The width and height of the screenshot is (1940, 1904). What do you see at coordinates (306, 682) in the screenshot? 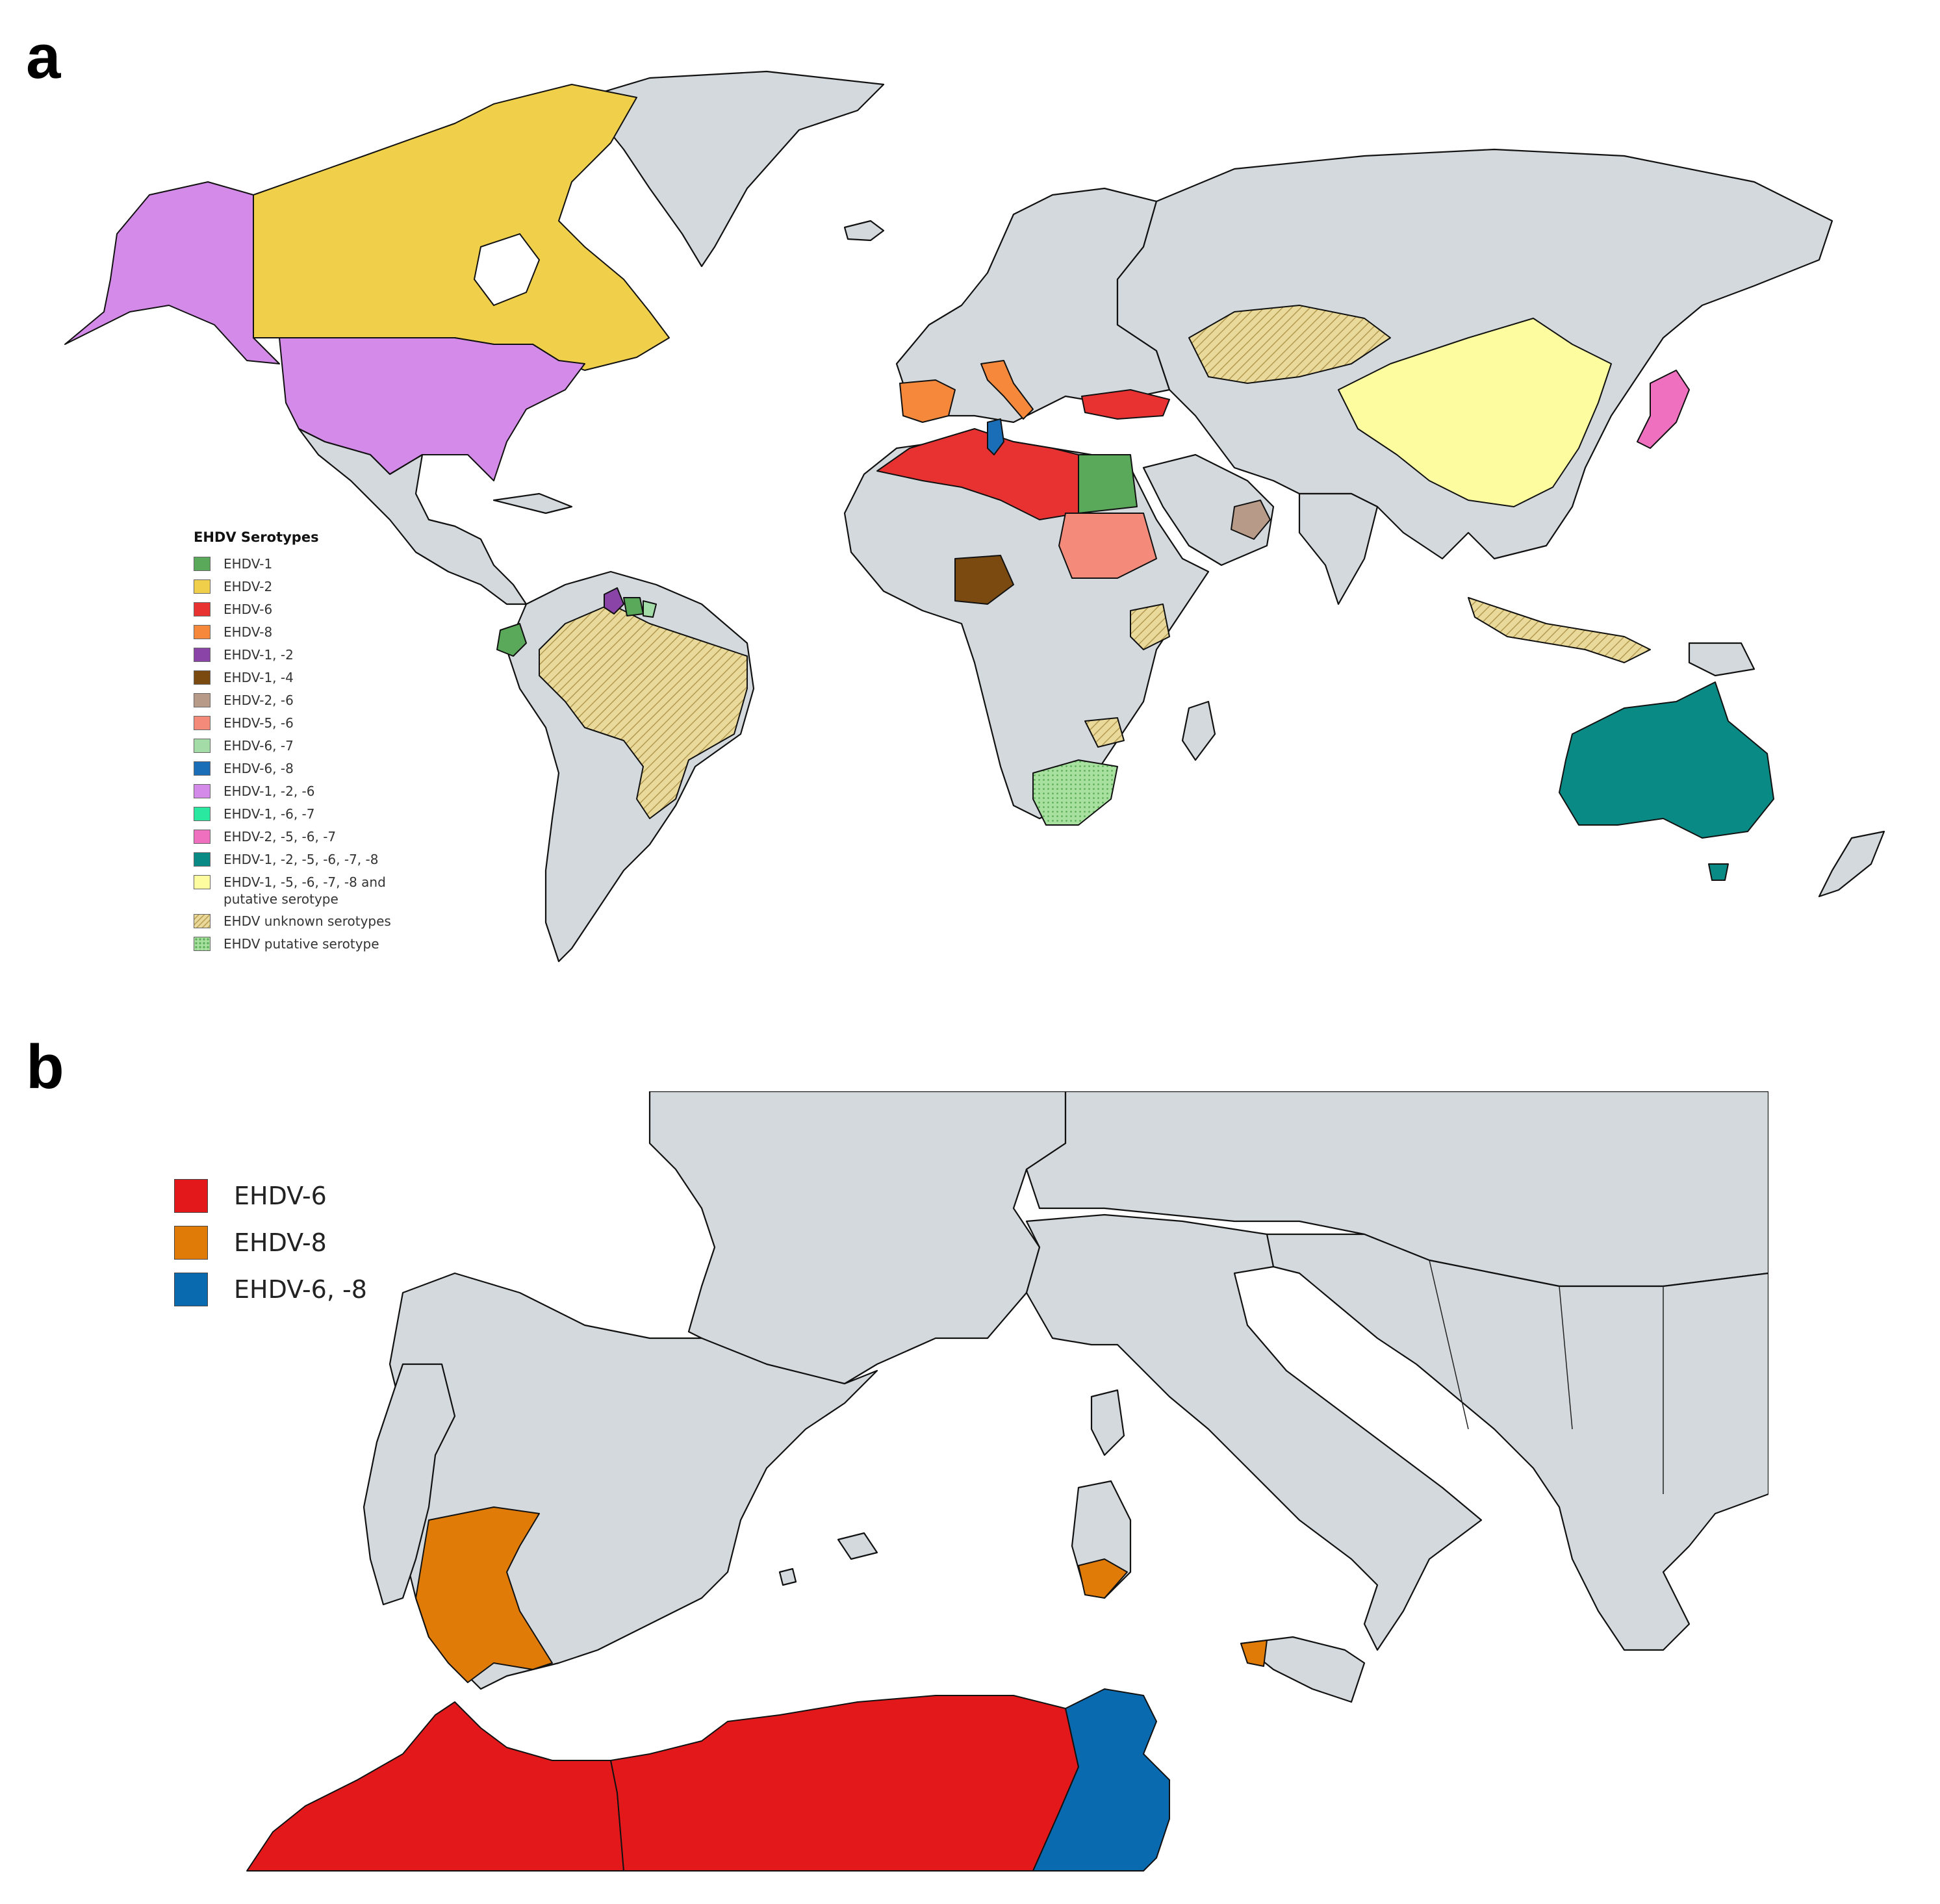
I see `legend-item: EHDV-1, -4` at bounding box center [306, 682].